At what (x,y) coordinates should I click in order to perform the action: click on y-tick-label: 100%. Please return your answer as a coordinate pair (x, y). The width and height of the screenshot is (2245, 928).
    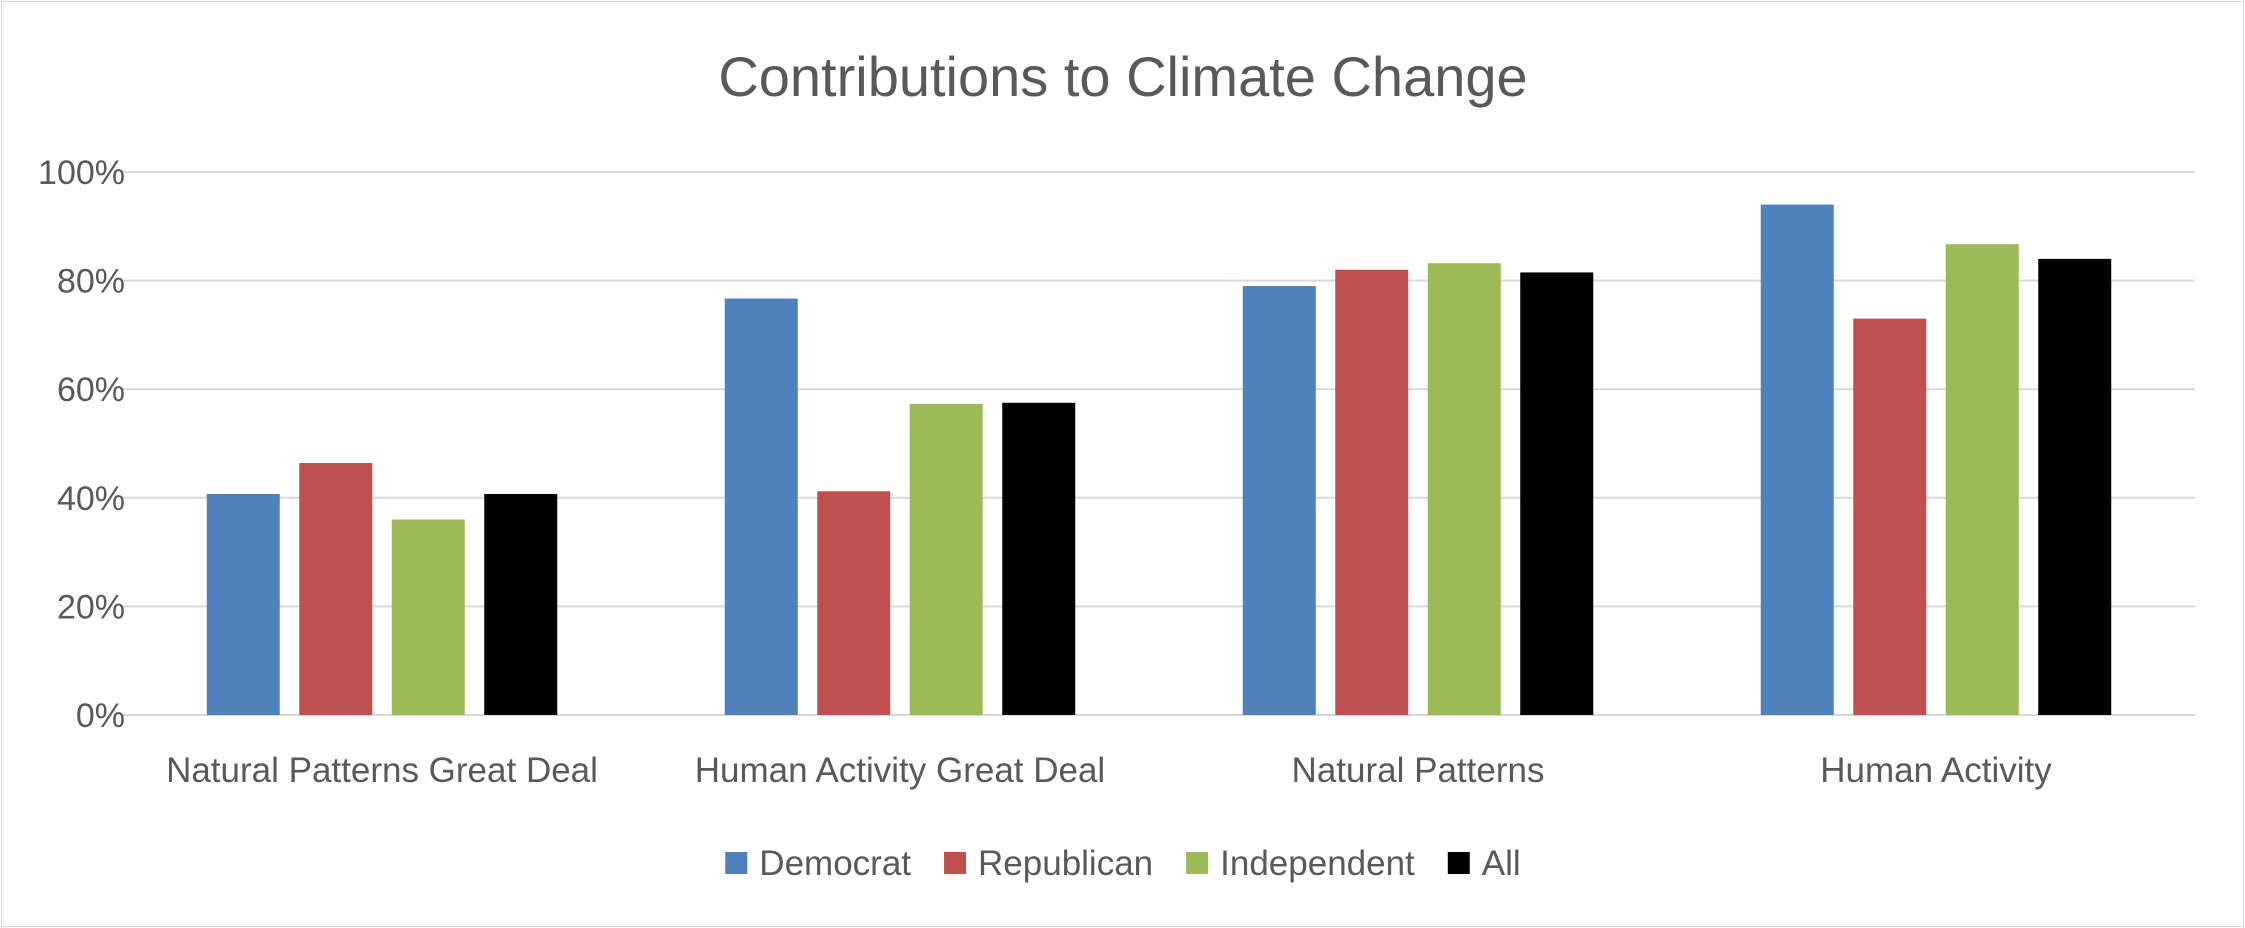
    Looking at the image, I should click on (81, 173).